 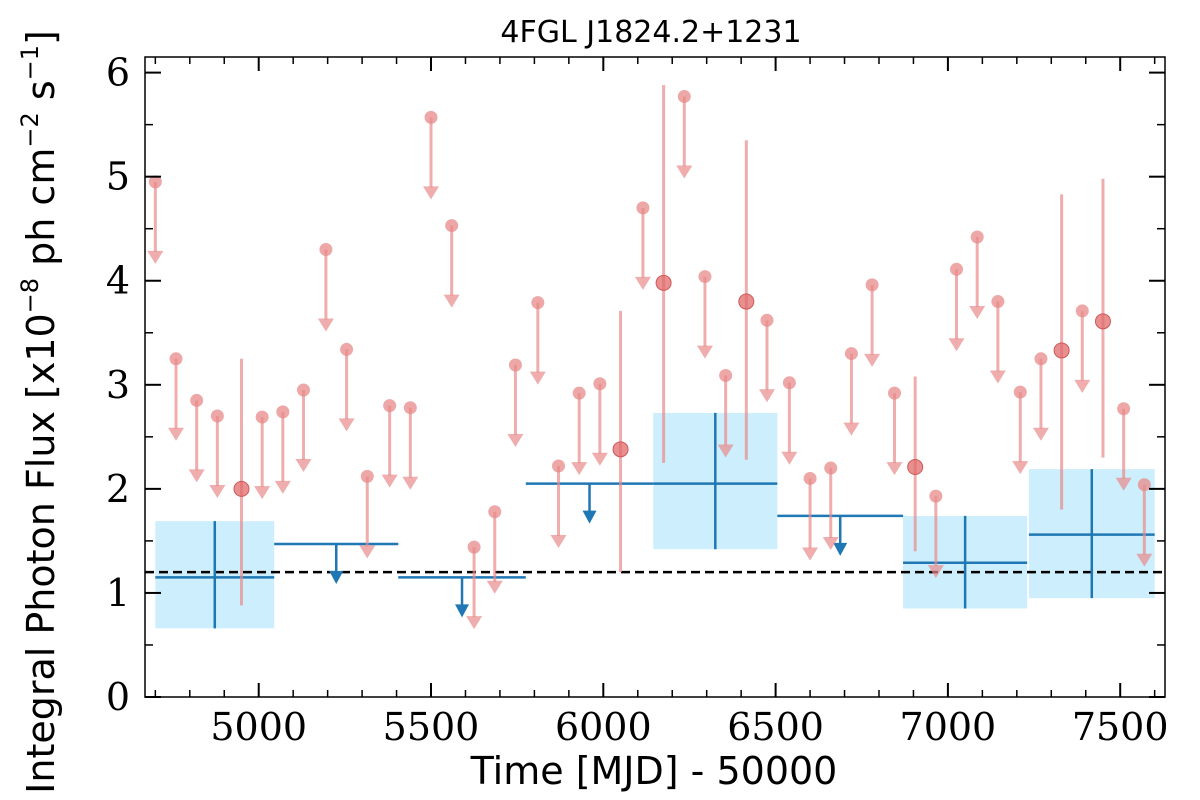 What do you see at coordinates (41, 553) in the screenshot?
I see `y-axis-label-part: Integral Photon Flux [x10` at bounding box center [41, 553].